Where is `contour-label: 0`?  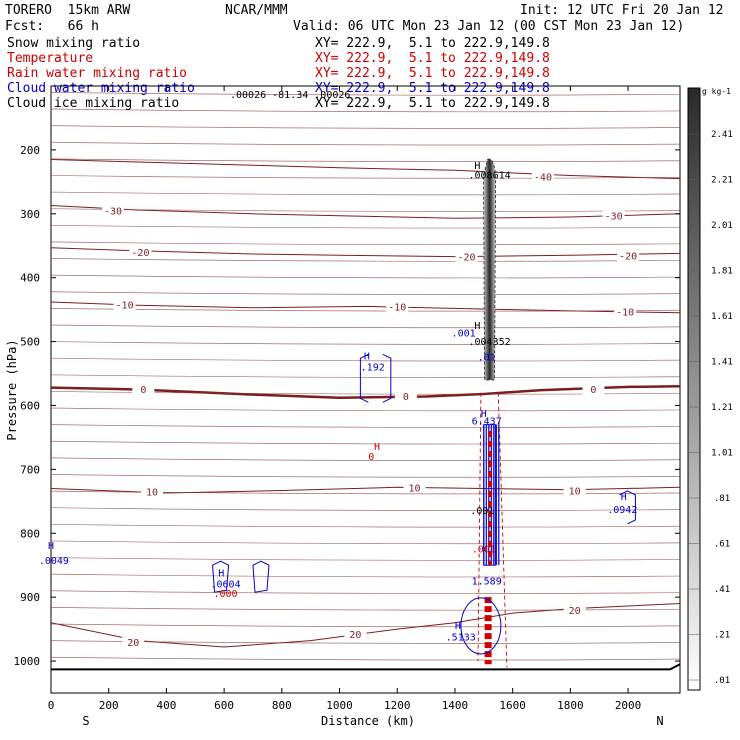
contour-label: 0 is located at coordinates (143, 390).